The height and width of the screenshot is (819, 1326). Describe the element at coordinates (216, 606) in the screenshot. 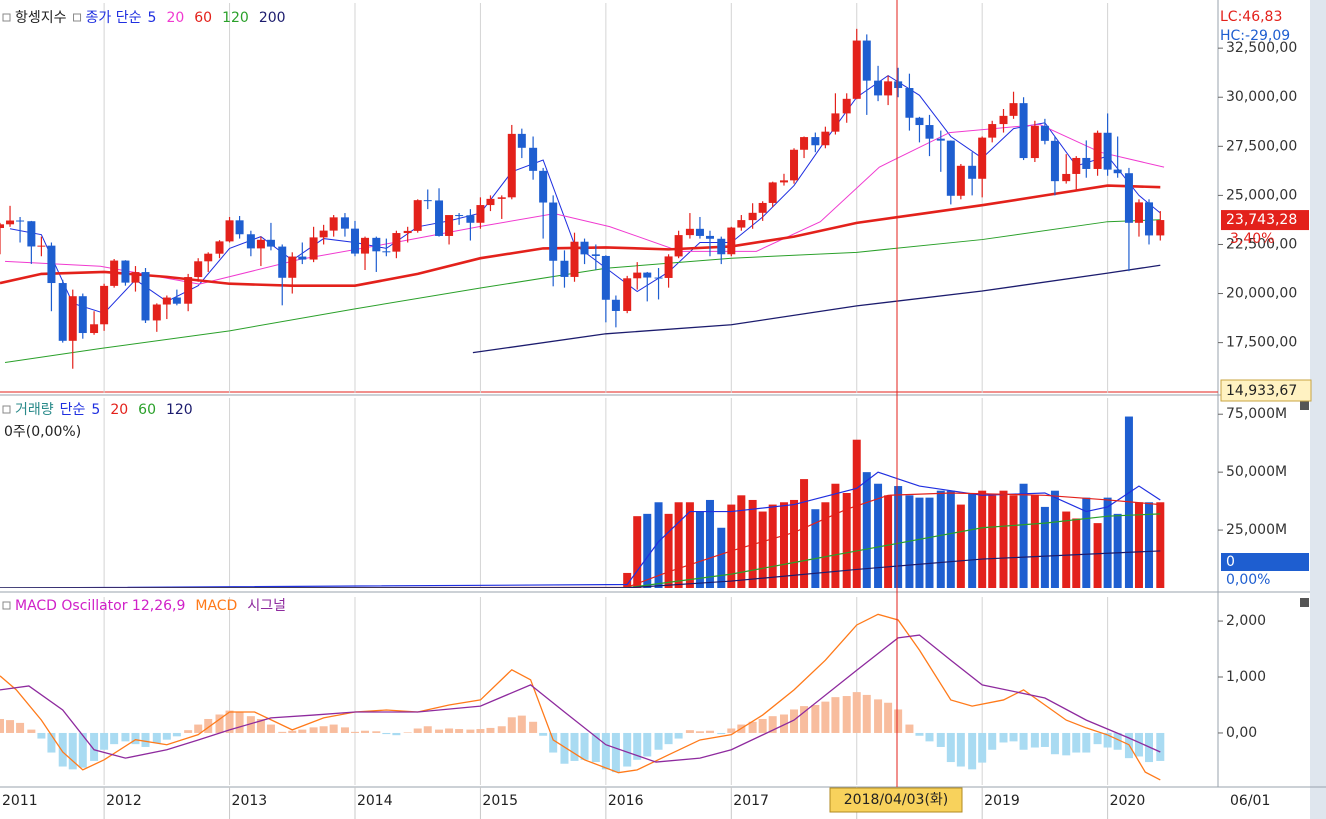

I see `legend-label: MACD` at that location.